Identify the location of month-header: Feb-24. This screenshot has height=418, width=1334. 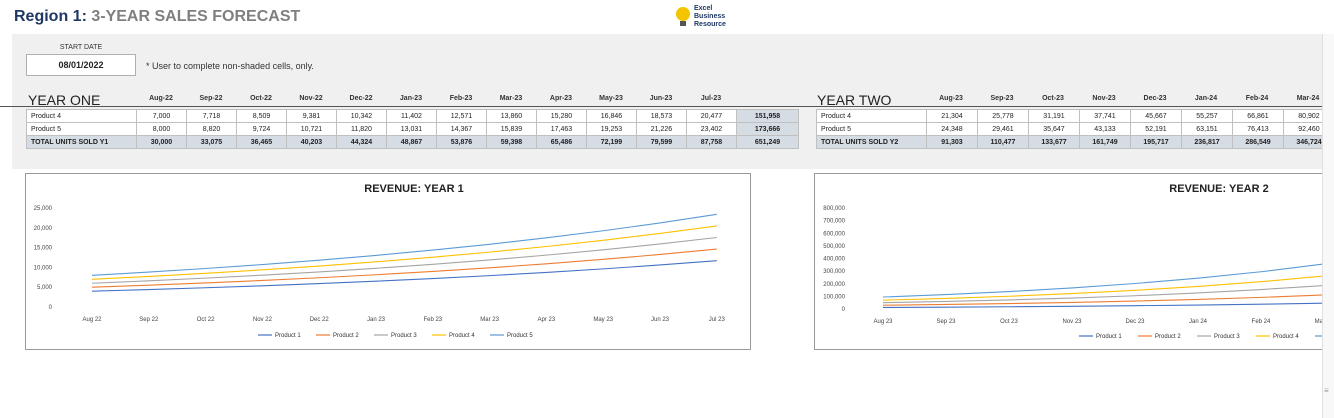
(1257, 98).